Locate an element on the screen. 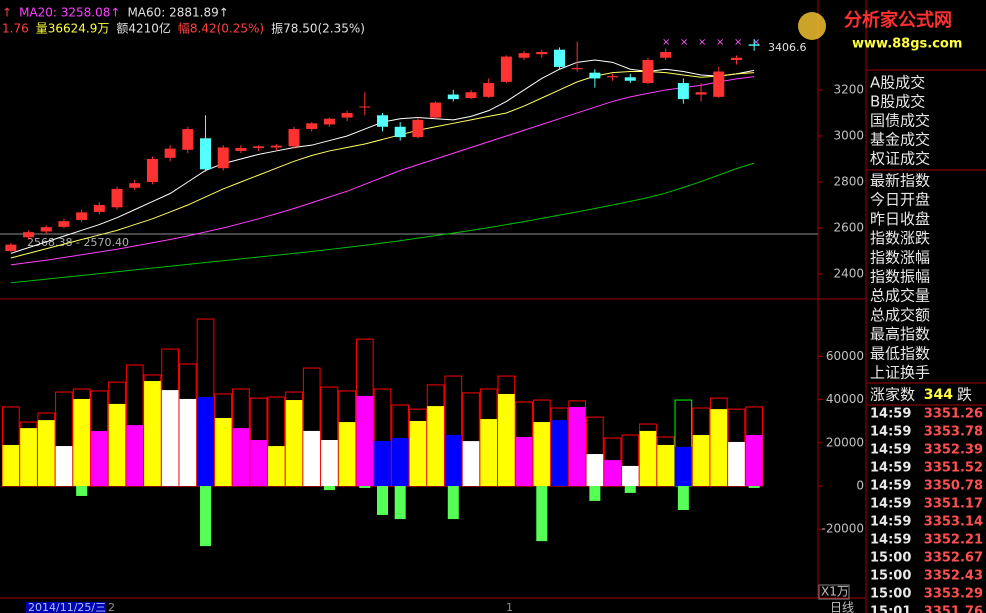 This screenshot has height=613, width=986. indicator-text: 量36624.9万 is located at coordinates (73, 29).